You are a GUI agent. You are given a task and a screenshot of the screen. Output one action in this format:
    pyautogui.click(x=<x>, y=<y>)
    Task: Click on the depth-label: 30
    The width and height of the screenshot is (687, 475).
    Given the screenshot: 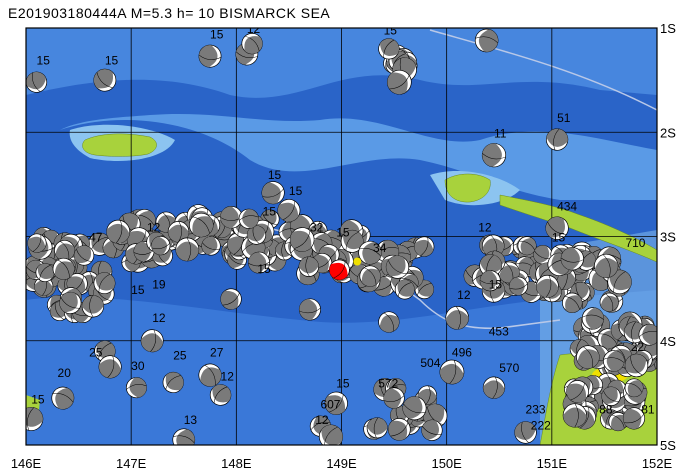 What is the action you would take?
    pyautogui.click(x=138, y=366)
    